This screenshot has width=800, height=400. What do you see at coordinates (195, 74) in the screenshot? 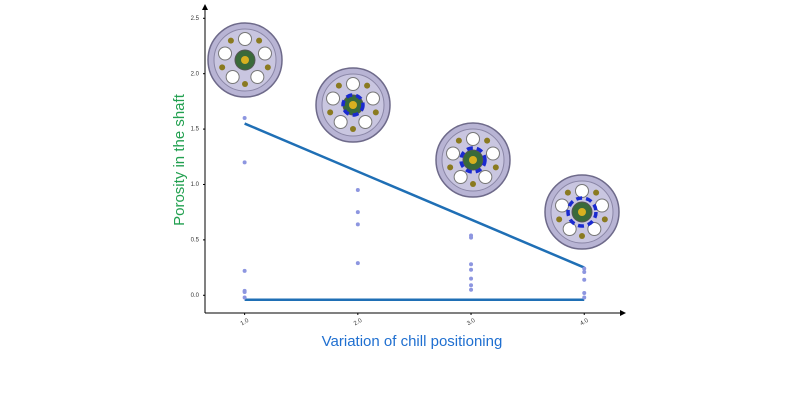
I see `y-tick-label: 2.0` at bounding box center [195, 74].